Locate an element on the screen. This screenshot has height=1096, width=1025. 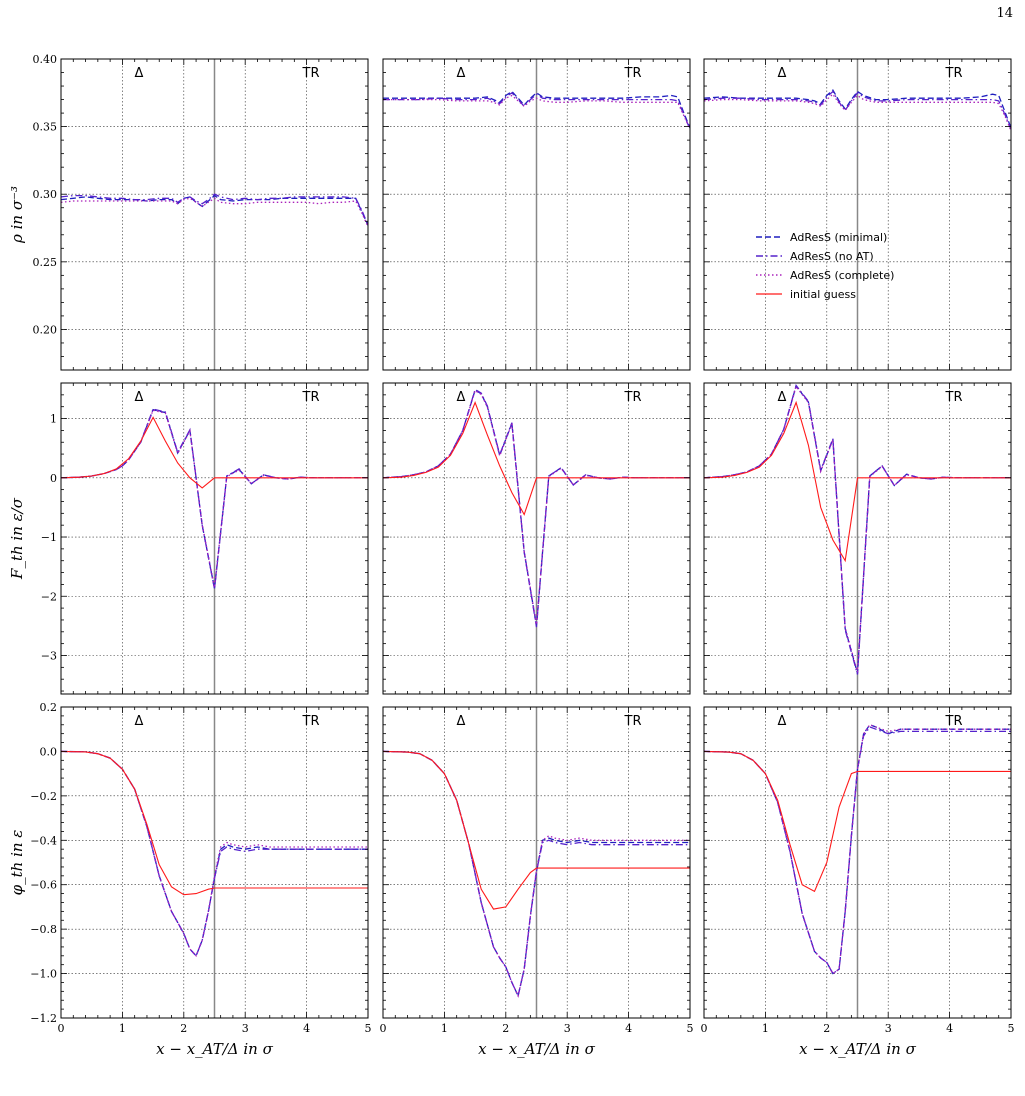
y-axis-label: F_th in ε/σ is located at coordinates (17, 538).